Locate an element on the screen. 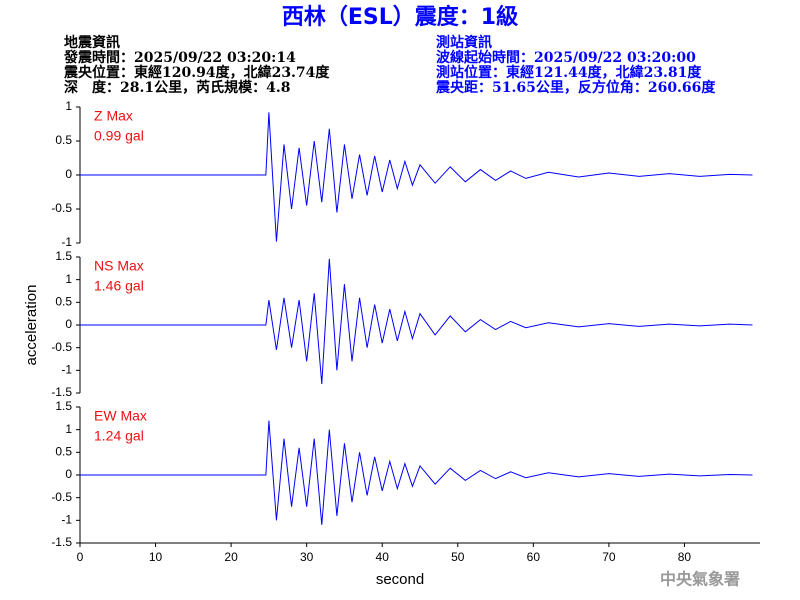  header-left: 地震資訊 is located at coordinates (92, 42).